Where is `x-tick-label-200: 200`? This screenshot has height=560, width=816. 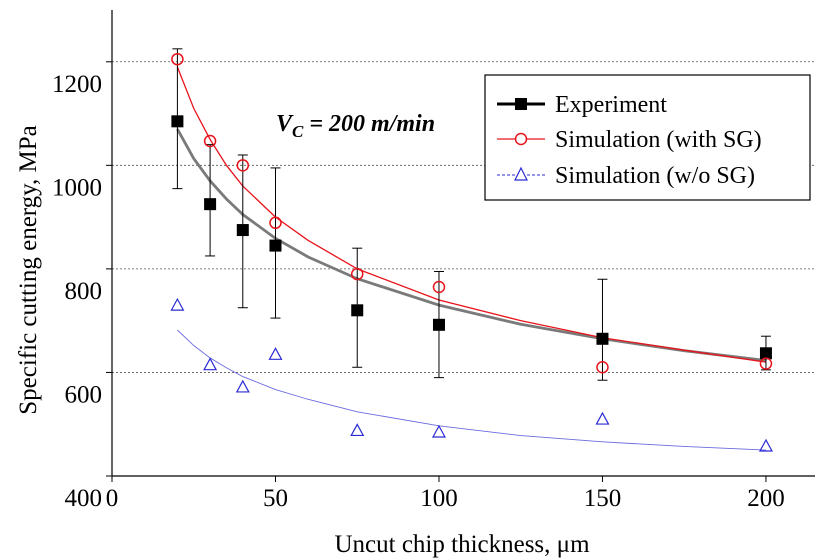
x-tick-label-200: 200 is located at coordinates (766, 498).